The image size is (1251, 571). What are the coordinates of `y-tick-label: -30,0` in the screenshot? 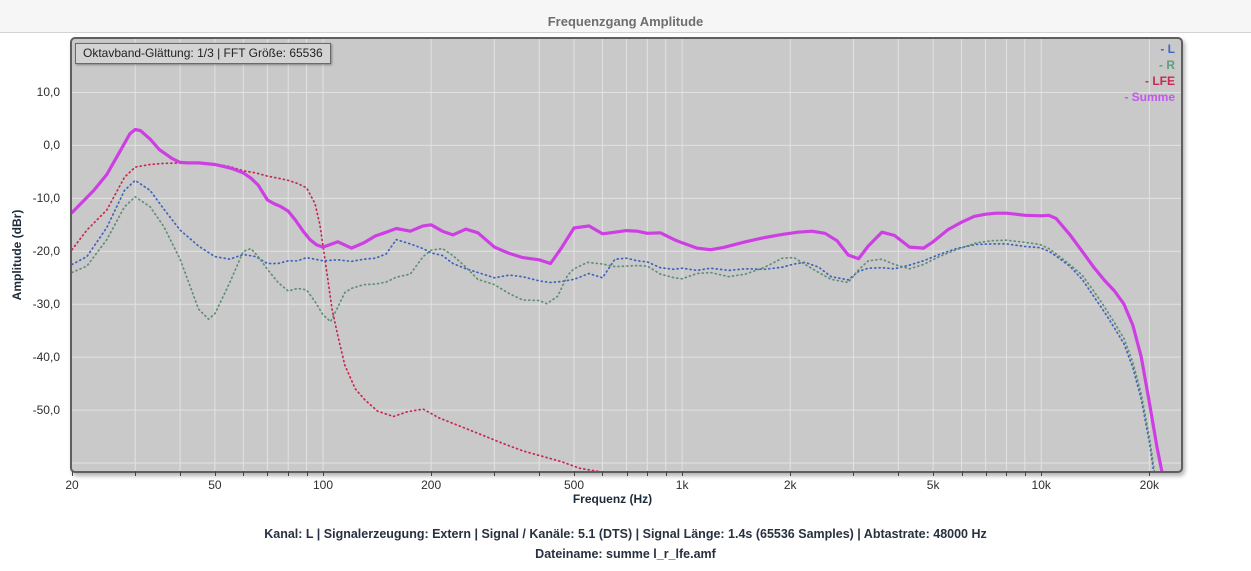 It's located at (46, 304).